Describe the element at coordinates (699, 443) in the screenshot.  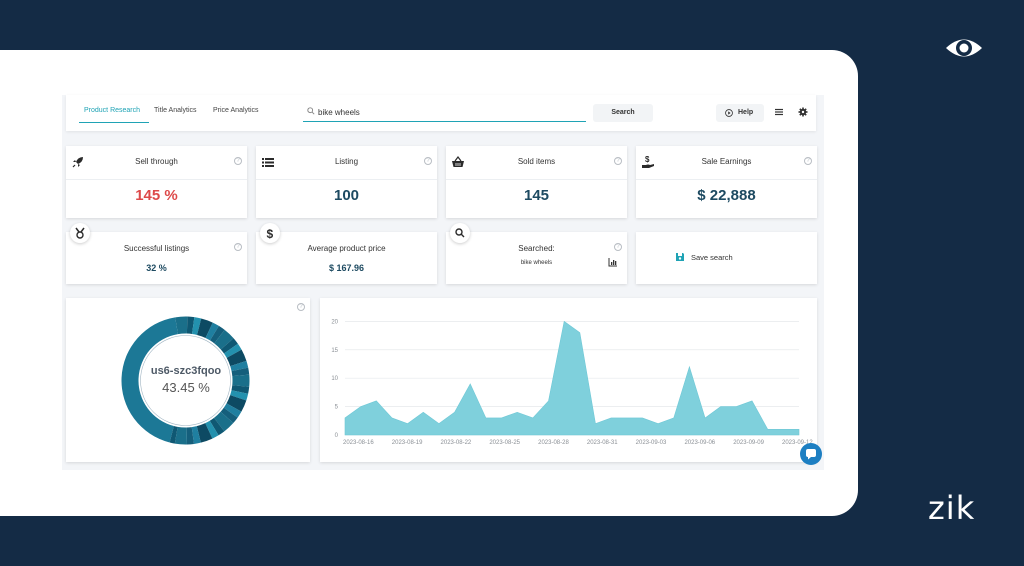
I see `x-tick-label: 2023-09-06` at that location.